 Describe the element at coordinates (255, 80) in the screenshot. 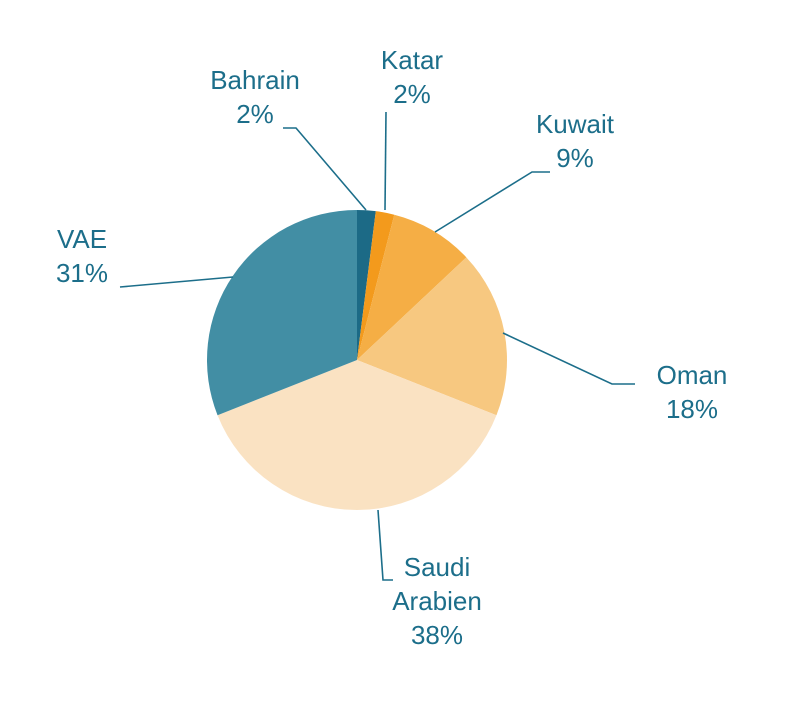

I see `category-label: Bahrain` at that location.